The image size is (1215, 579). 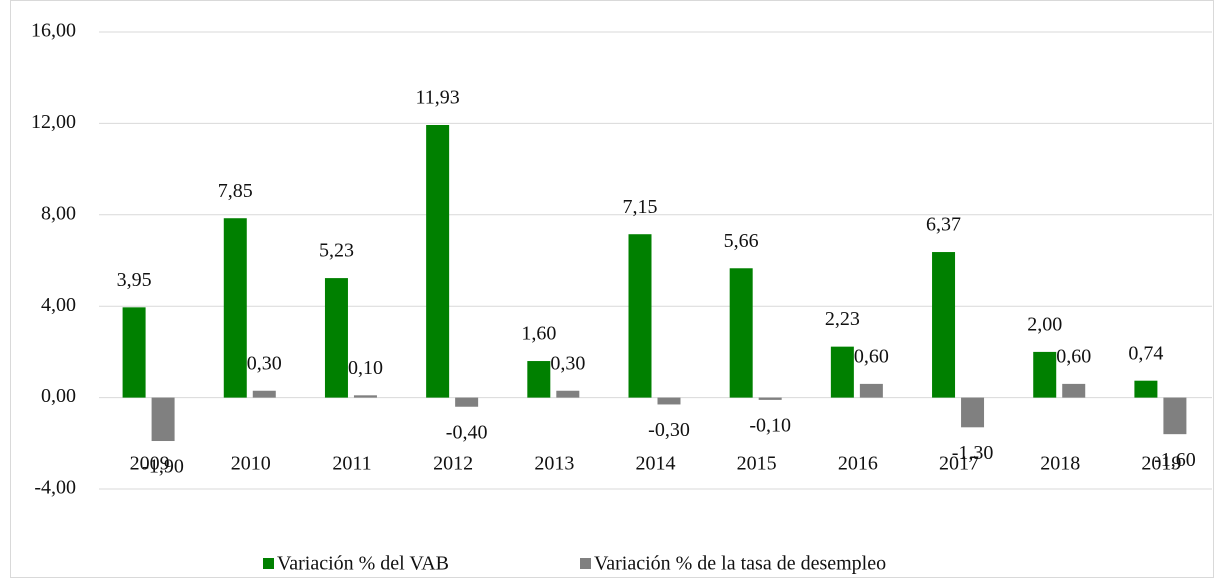 I want to click on data-label: -0,10, so click(x=770, y=425).